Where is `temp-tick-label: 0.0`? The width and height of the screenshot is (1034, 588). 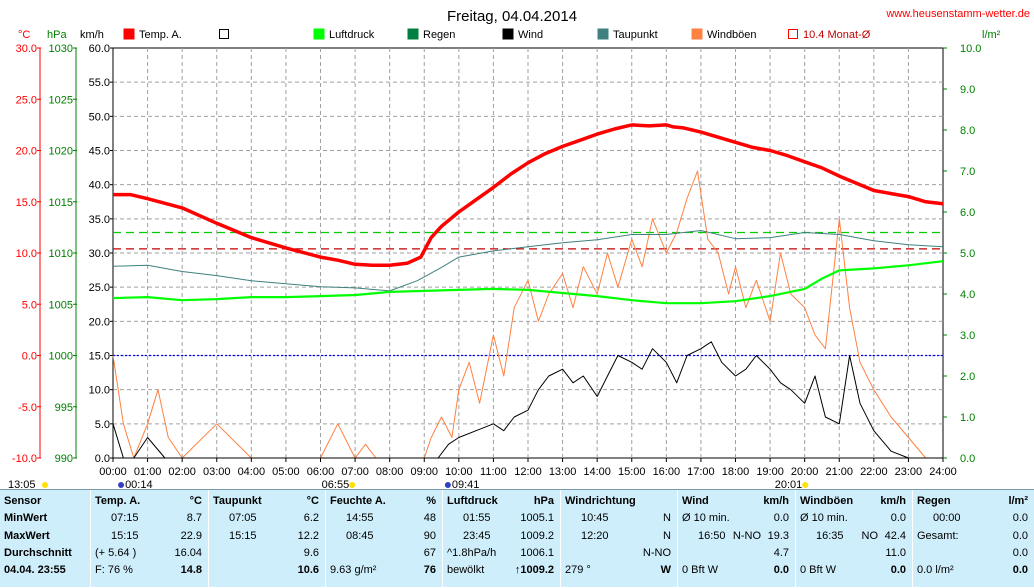 temp-tick-label: 0.0 is located at coordinates (29, 357).